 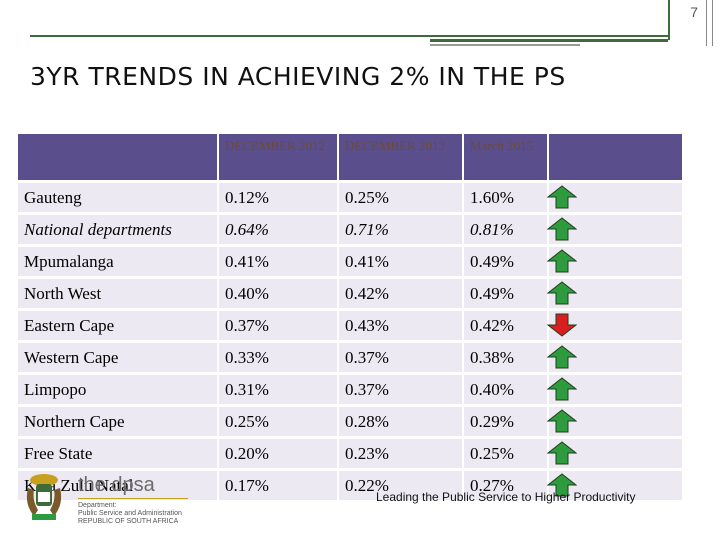 I want to click on value-2012-cell: 0.12%, so click(x=278, y=197).